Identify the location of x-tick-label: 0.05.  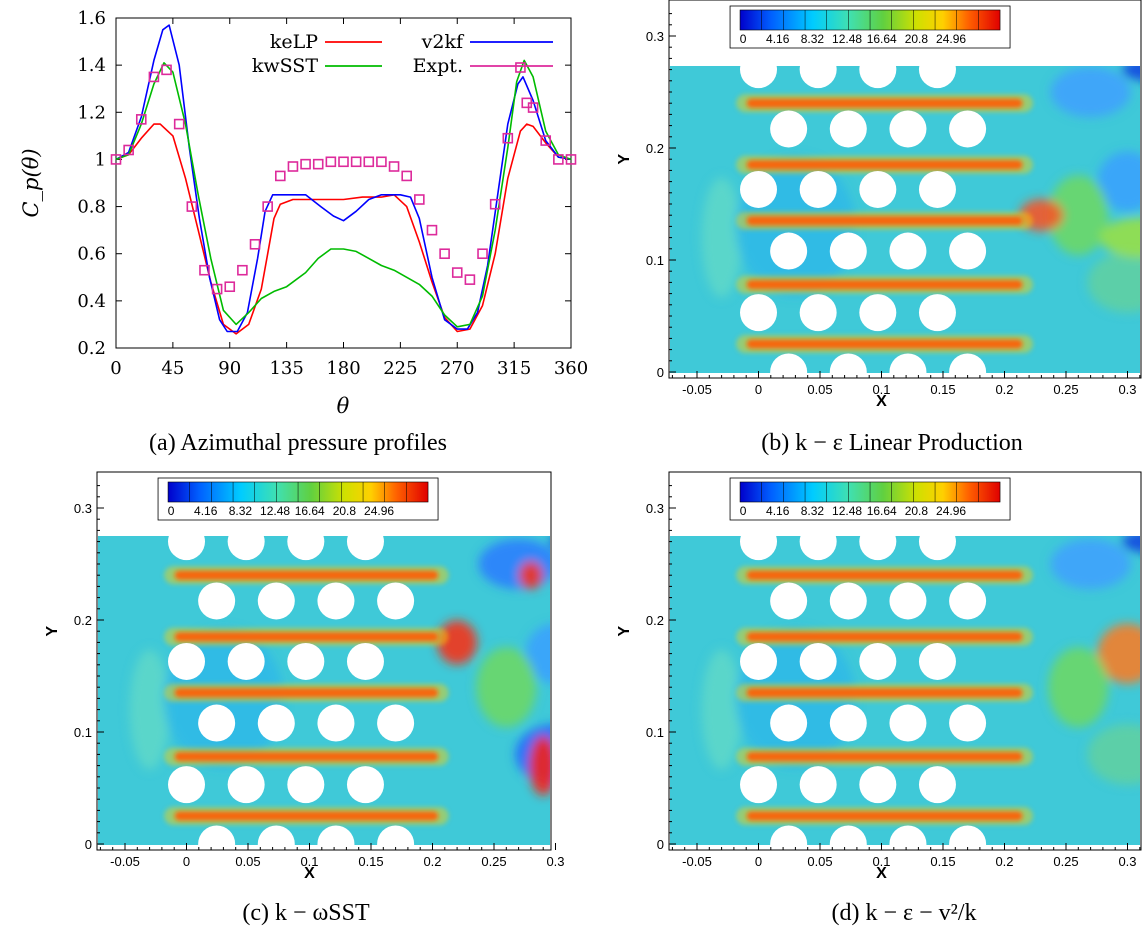
(819, 389).